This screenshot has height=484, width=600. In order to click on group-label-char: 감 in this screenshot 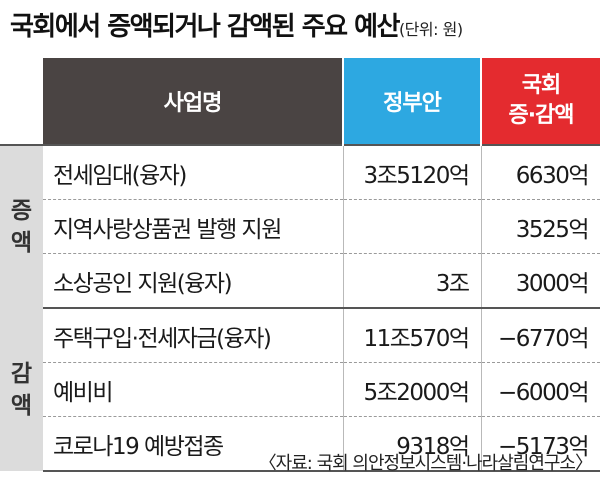, I will do `click(21, 373)`.